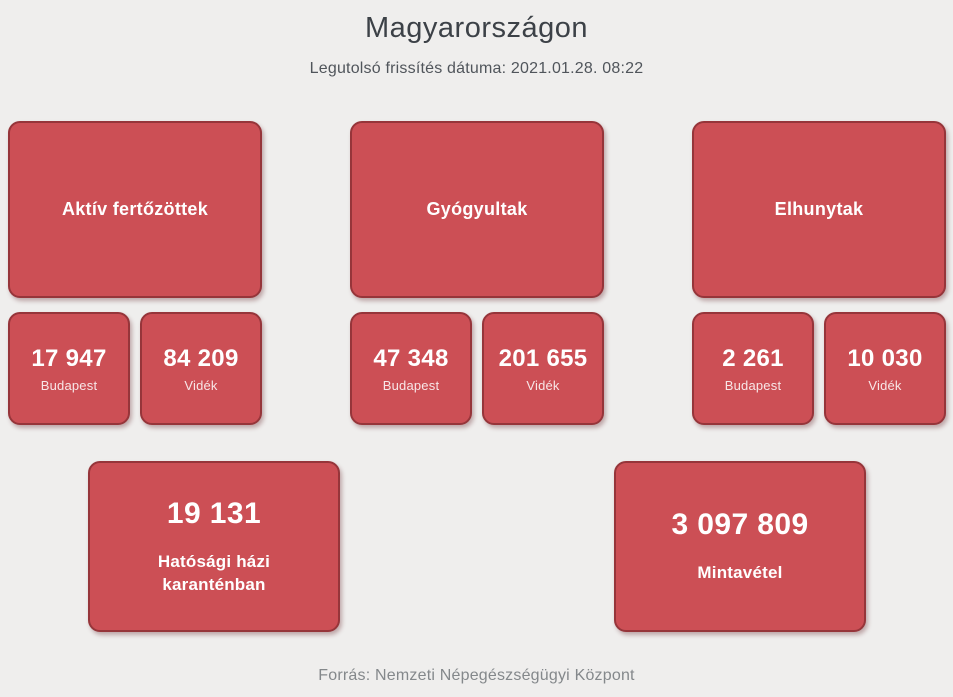 The image size is (953, 697). What do you see at coordinates (411, 385) in the screenshot?
I see `recovered-budapest-label: Budapest` at bounding box center [411, 385].